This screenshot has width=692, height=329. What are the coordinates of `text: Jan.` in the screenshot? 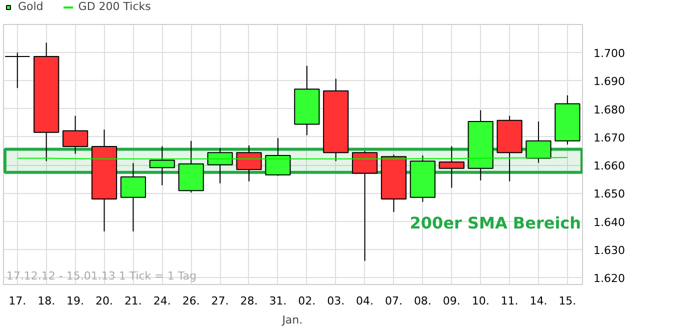 It's located at (292, 320).